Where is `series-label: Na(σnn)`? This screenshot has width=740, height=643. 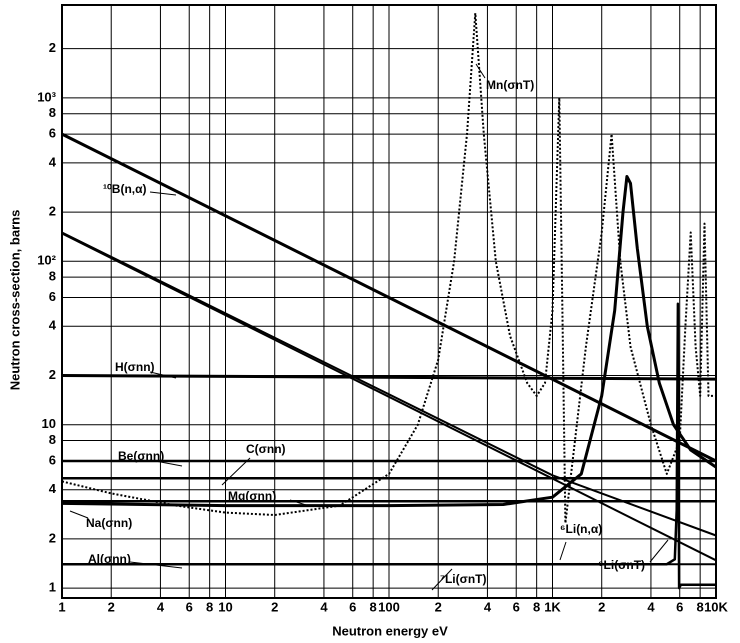
series-label: Na(σnn) is located at coordinates (109, 523).